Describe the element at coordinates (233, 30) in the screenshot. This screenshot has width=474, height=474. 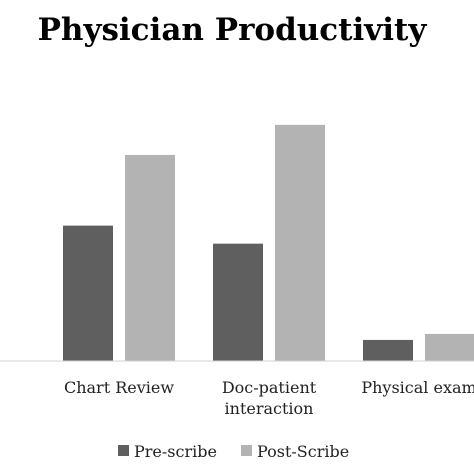
I see `chart-title: Physician Productivity` at that location.